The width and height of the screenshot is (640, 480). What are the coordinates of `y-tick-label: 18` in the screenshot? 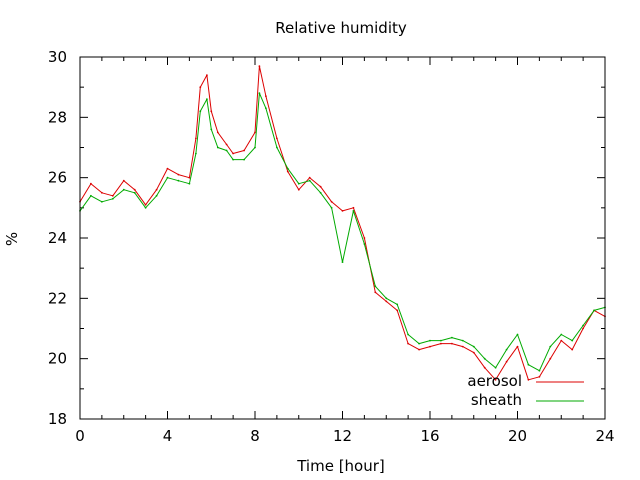 It's located at (57, 419).